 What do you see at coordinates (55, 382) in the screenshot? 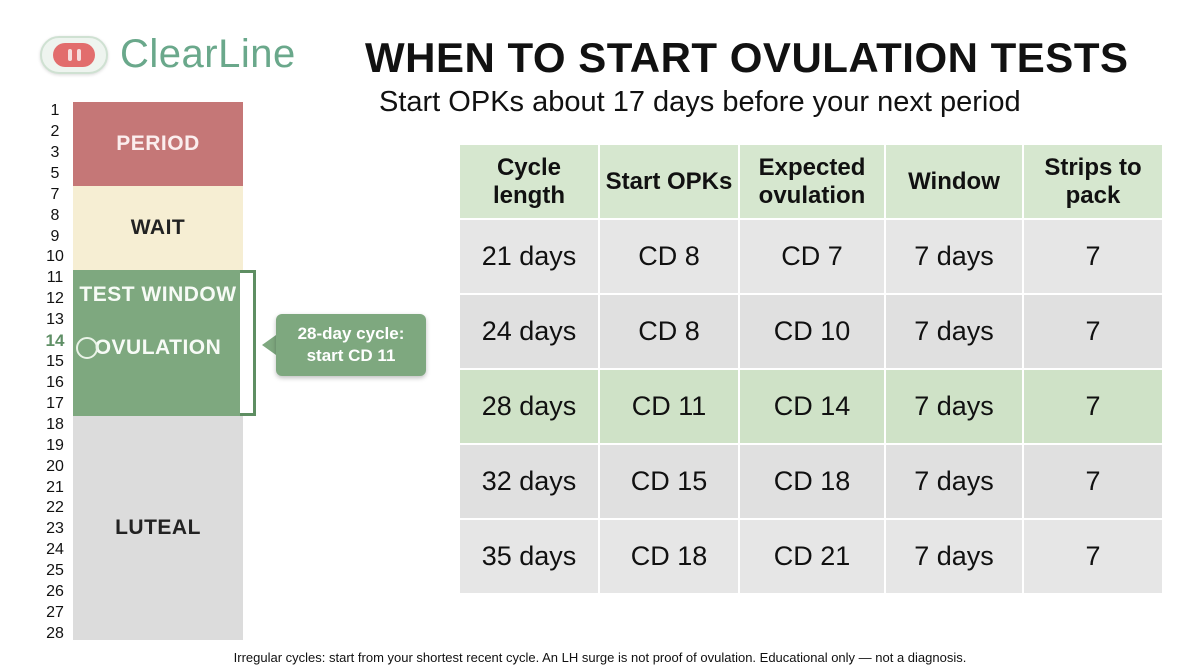
I see `day-number: 16` at bounding box center [55, 382].